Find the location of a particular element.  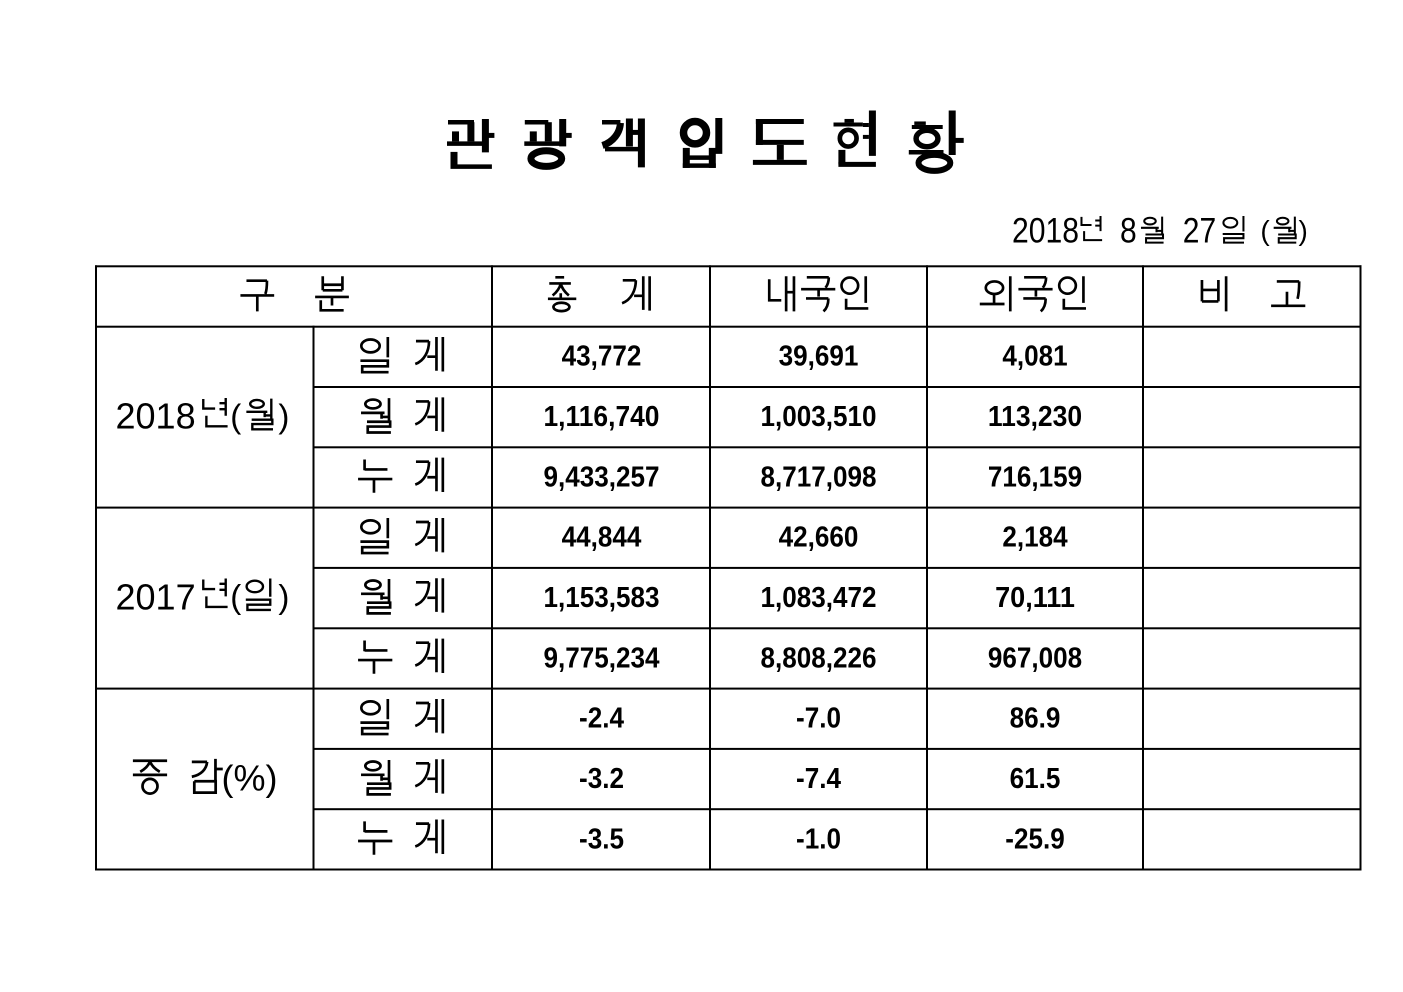

svg-text: 70,111 is located at coordinates (1035, 598).